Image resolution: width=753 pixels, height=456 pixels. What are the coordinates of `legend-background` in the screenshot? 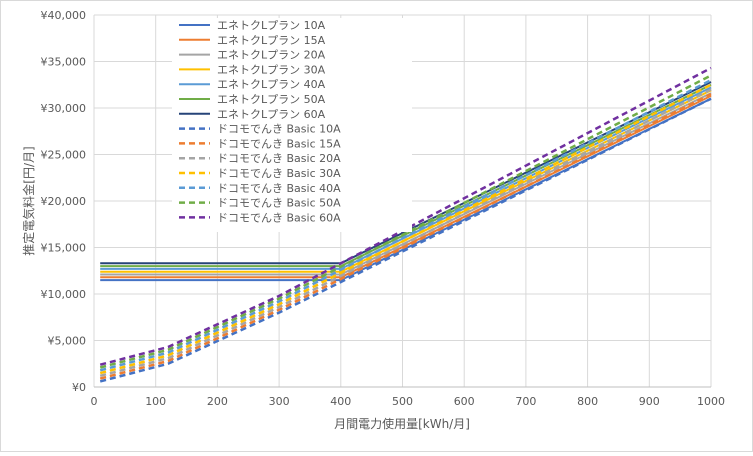 It's located at (292, 125).